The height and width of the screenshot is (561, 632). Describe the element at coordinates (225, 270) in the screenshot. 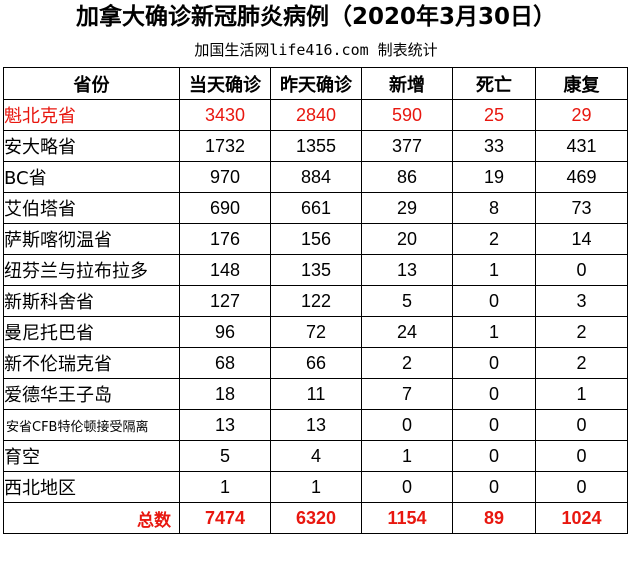

I see `cell-today: 148` at that location.